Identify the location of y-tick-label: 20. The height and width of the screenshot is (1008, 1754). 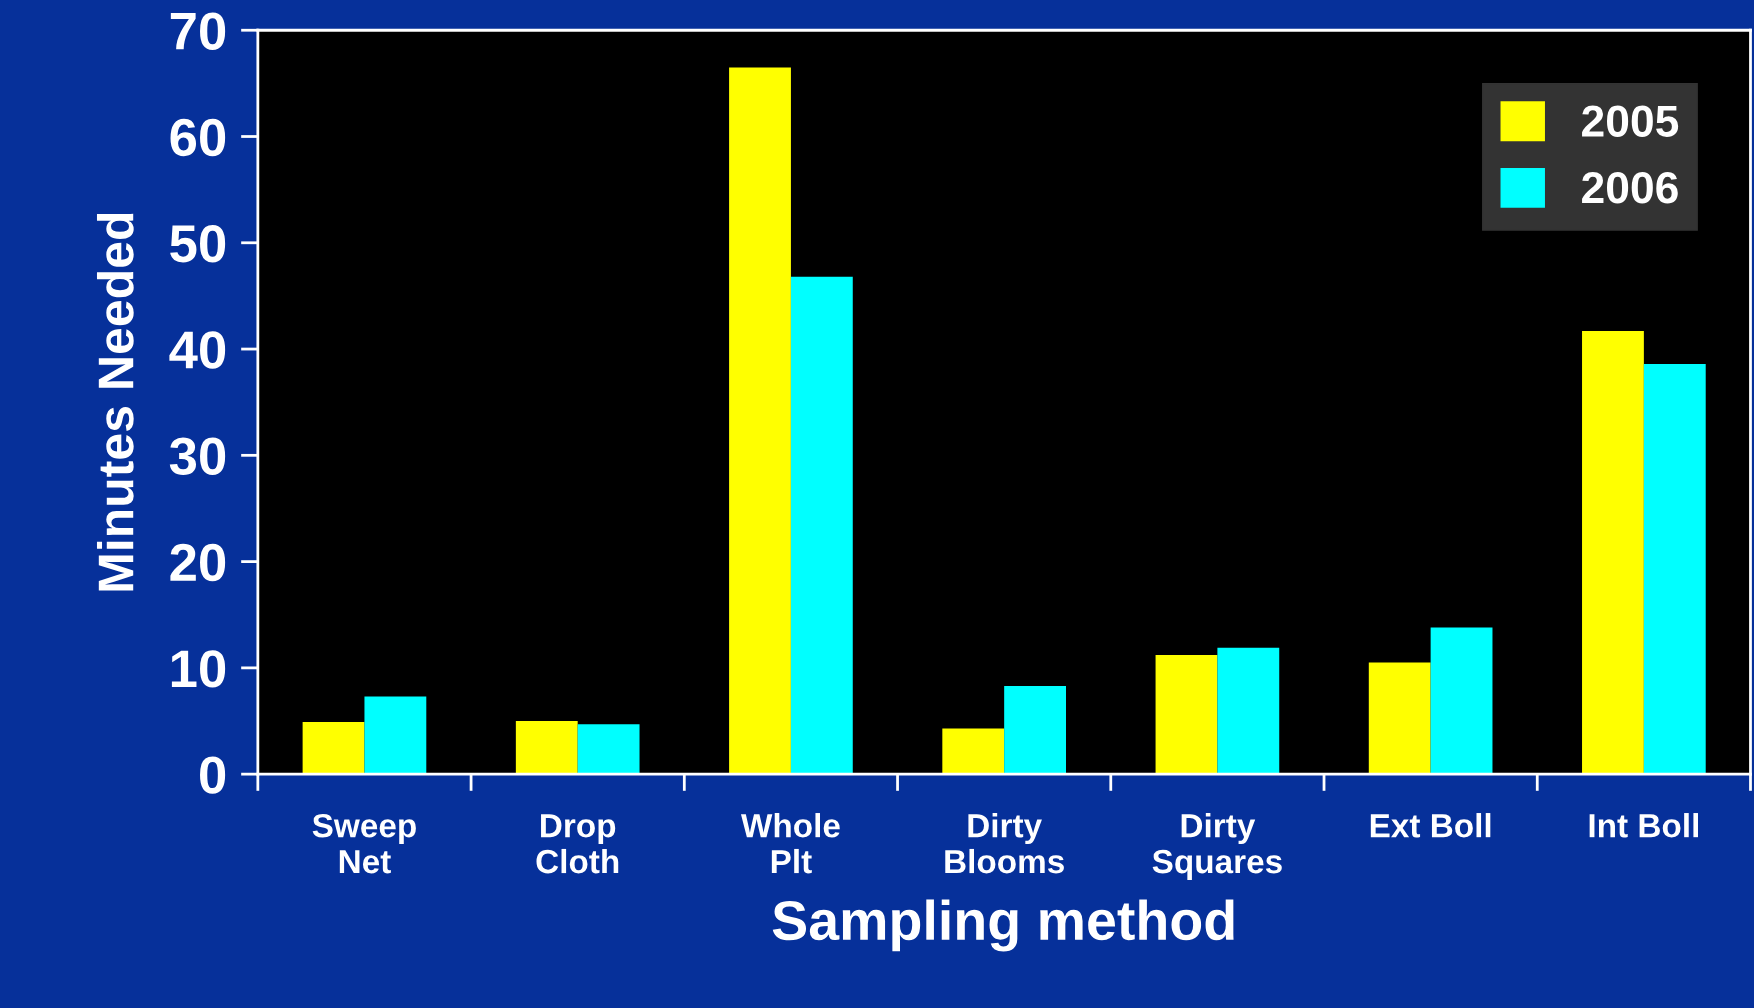
(198, 562).